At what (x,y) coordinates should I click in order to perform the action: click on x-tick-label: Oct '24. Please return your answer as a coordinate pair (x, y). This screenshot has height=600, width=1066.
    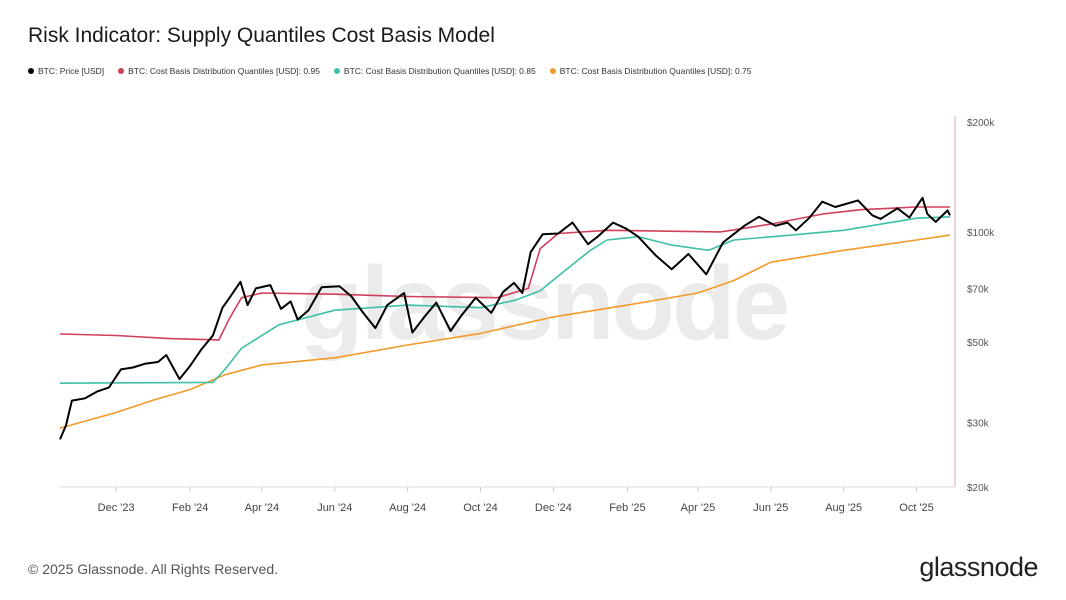
    Looking at the image, I should click on (480, 508).